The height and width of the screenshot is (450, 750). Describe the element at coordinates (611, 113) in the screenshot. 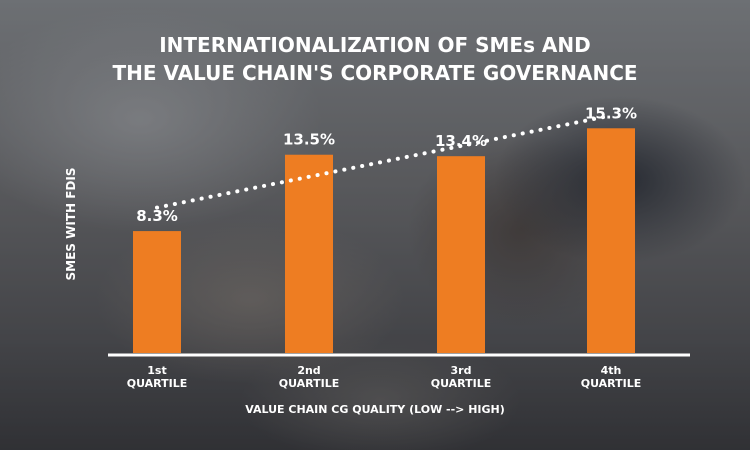

I see `value-label-4: 15.3%` at that location.